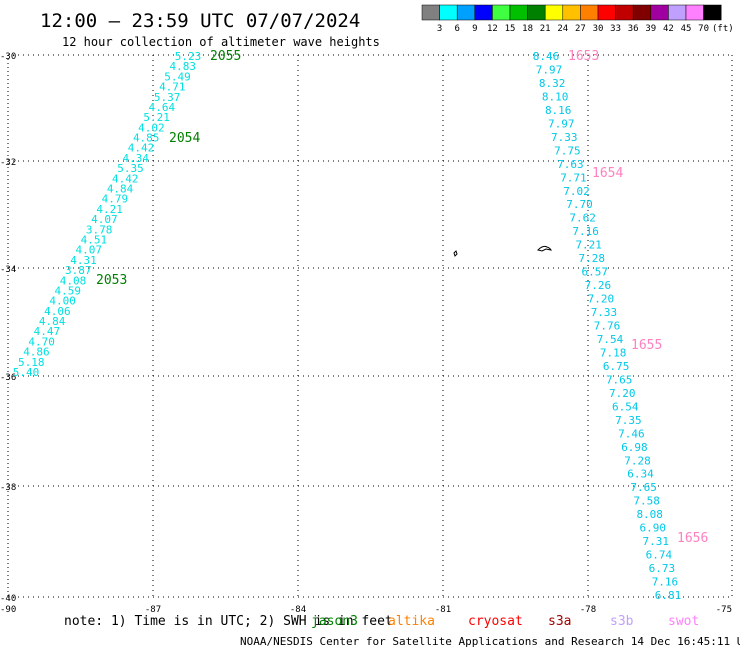 The height and width of the screenshot is (650, 740). I want to click on time-label: 2053, so click(111, 280).